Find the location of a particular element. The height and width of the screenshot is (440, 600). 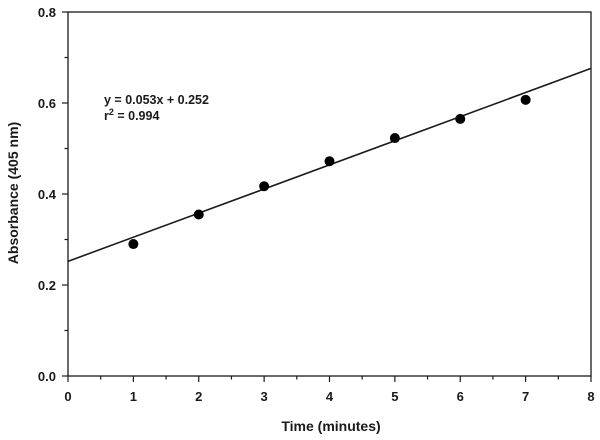

x-tick-label: 4 is located at coordinates (330, 396).